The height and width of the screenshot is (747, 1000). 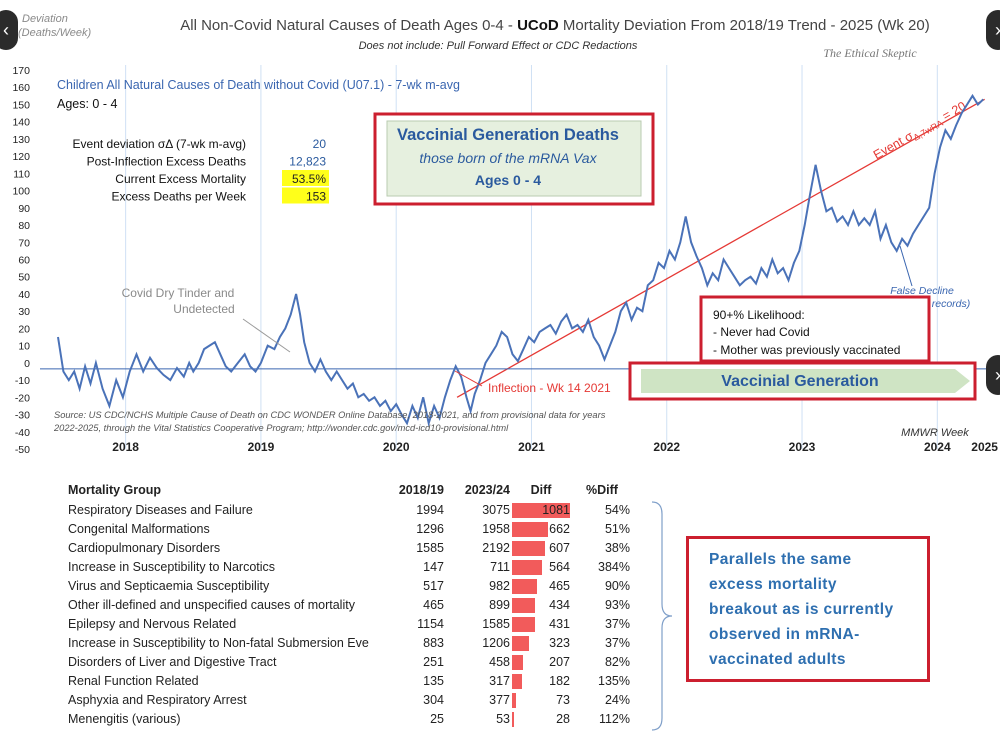 I want to click on stat-label: Current Excess Mortality, so click(x=180, y=179).